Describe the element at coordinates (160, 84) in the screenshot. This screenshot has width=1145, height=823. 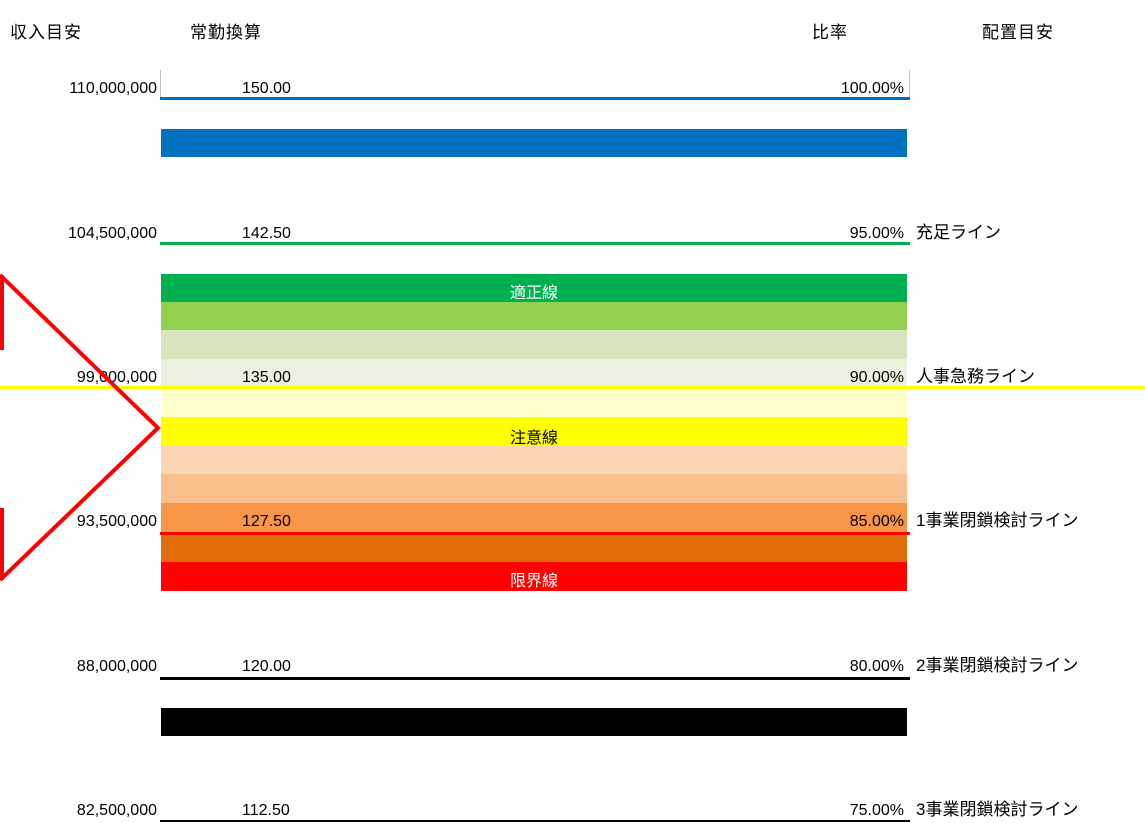
I see `cell-border-left` at that location.